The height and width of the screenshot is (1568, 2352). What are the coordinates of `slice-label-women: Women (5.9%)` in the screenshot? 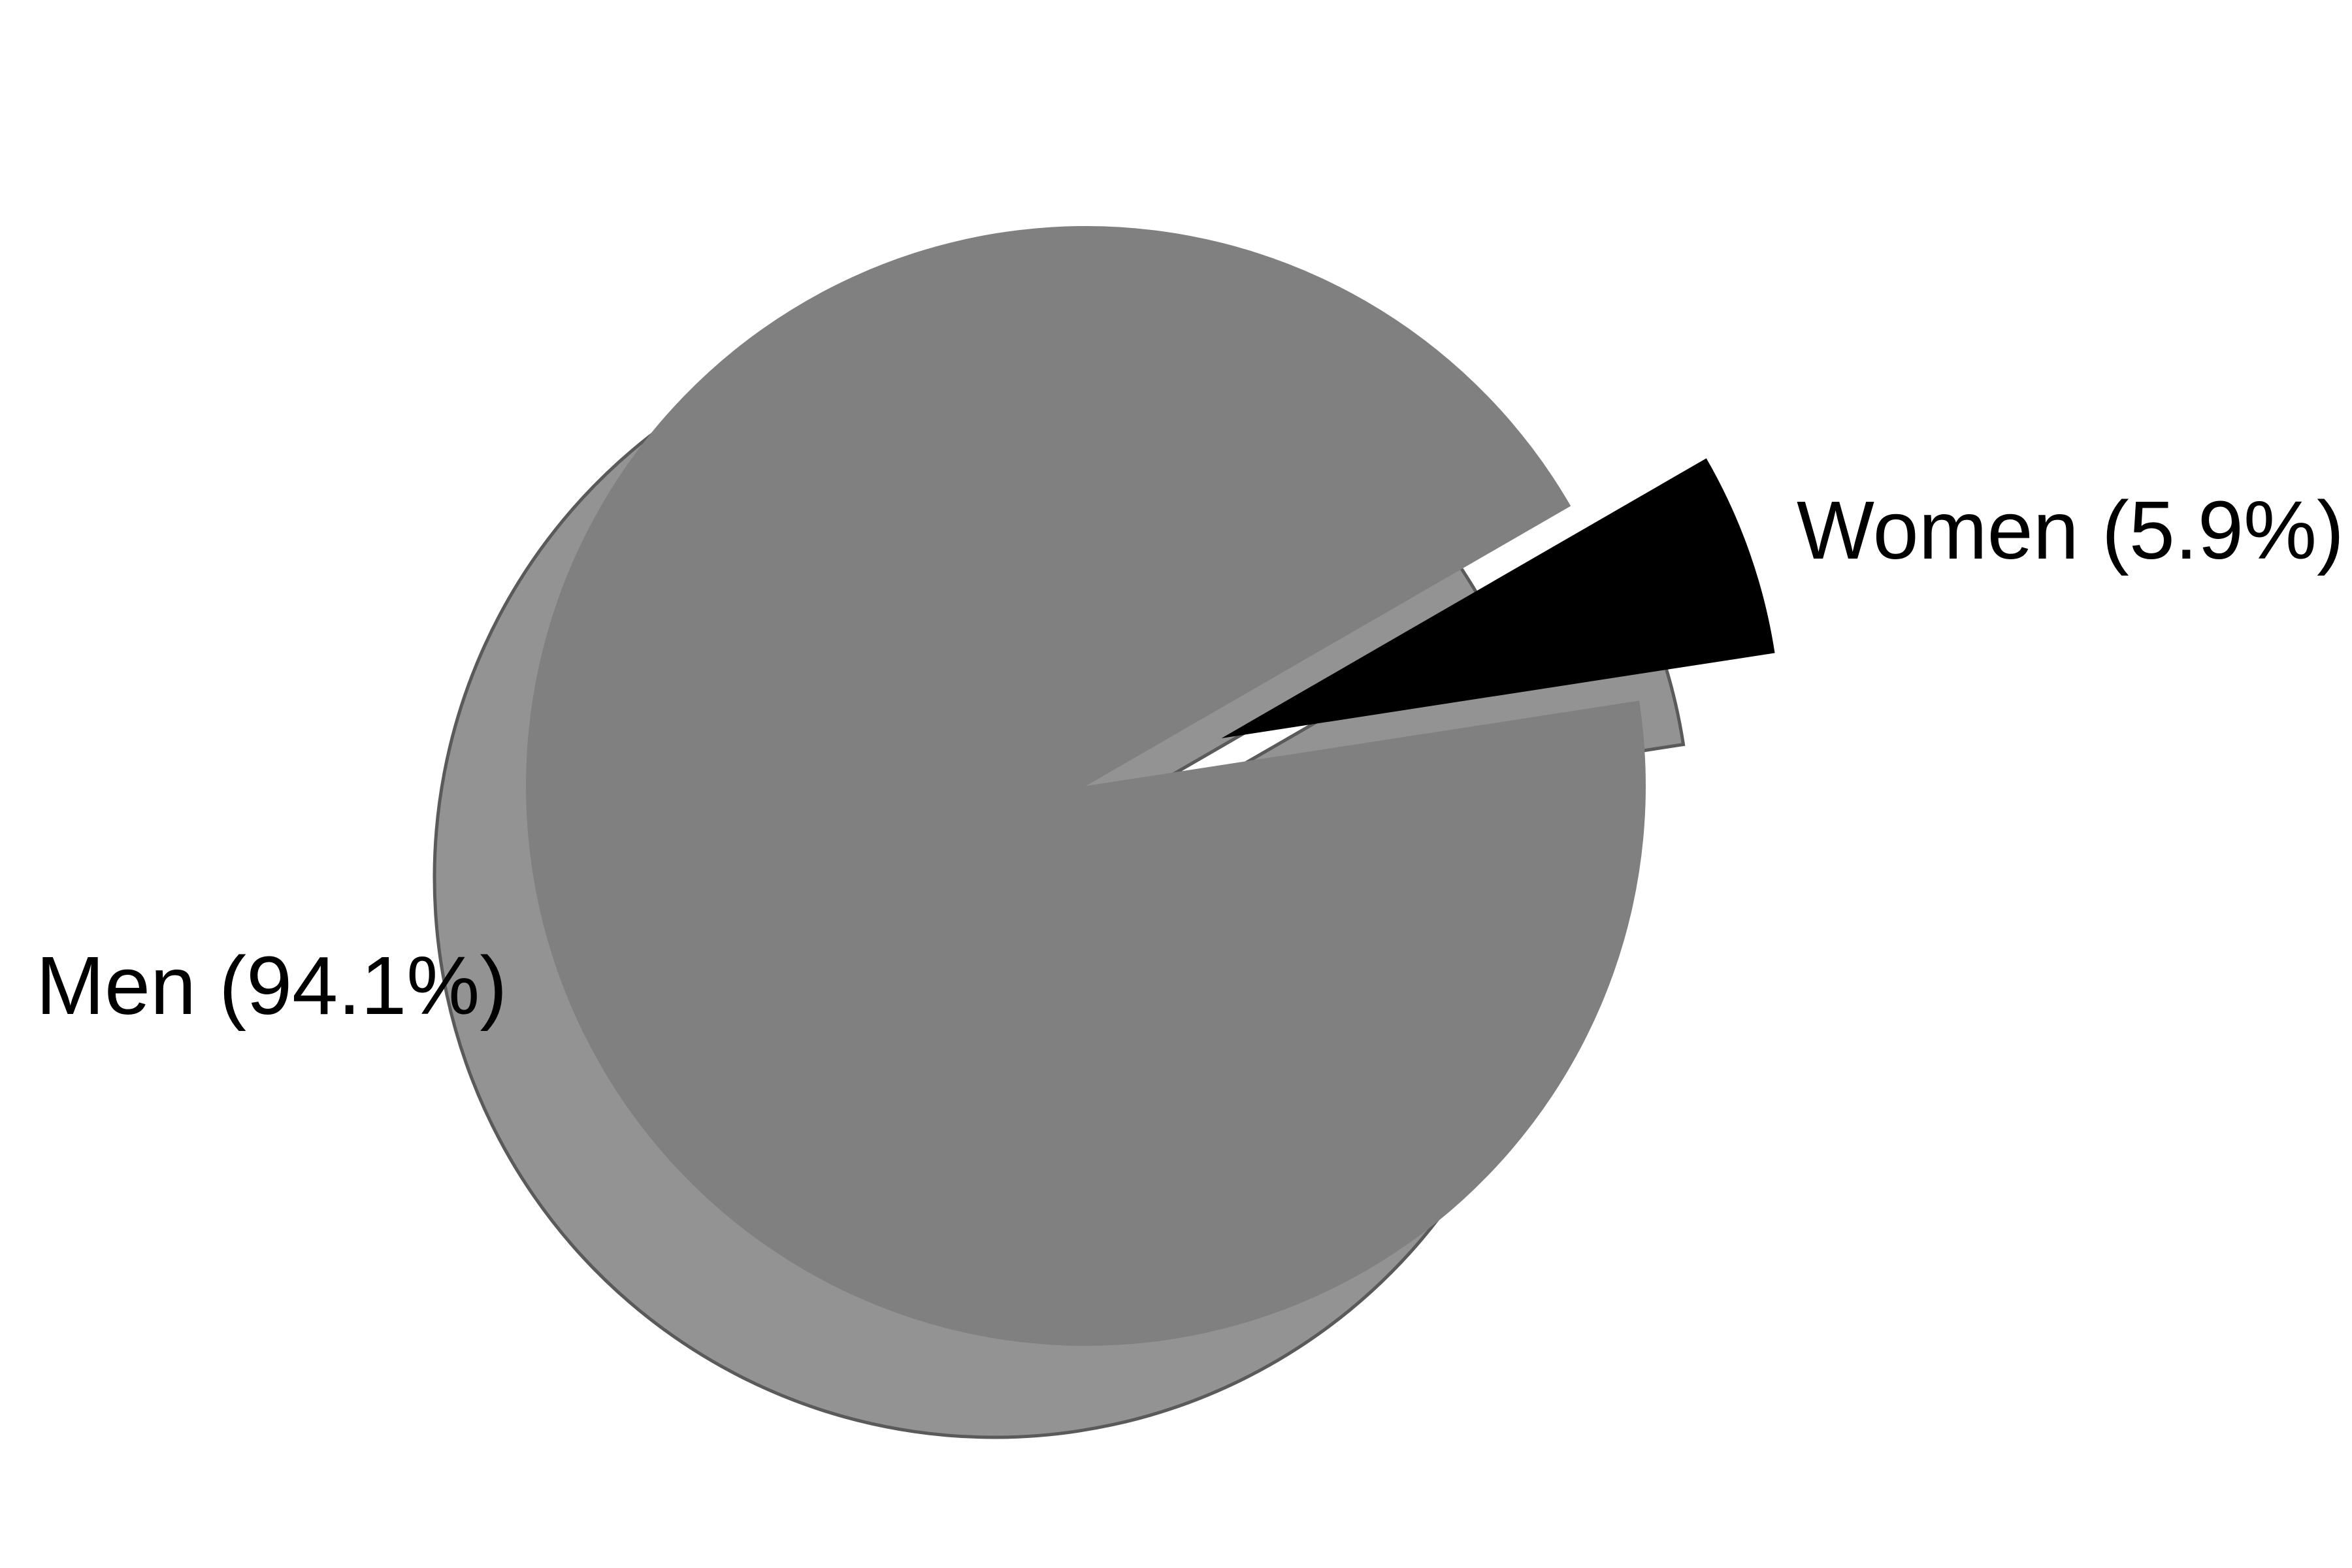 It's located at (2070, 530).